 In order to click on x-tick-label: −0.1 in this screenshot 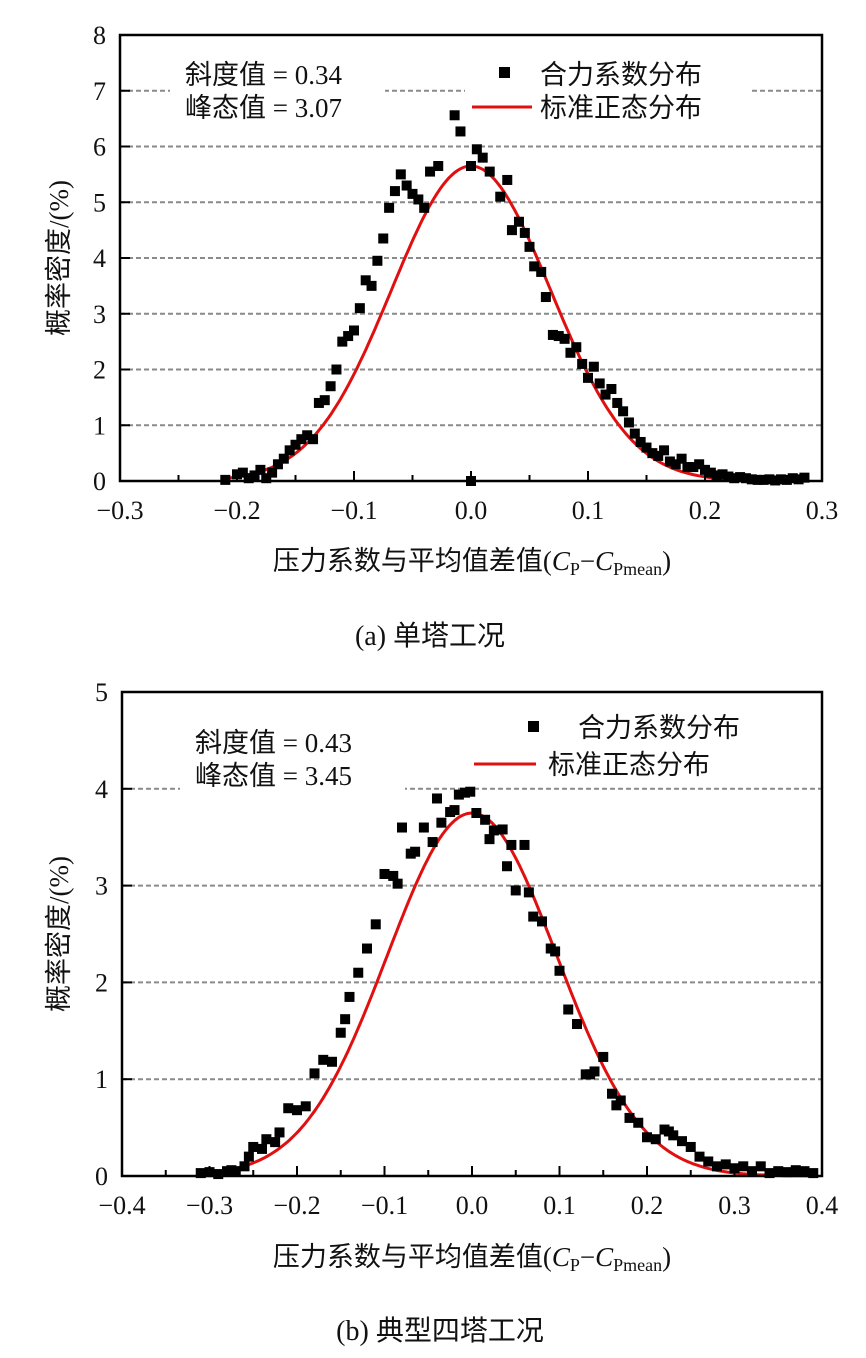, I will do `click(384, 1205)`.